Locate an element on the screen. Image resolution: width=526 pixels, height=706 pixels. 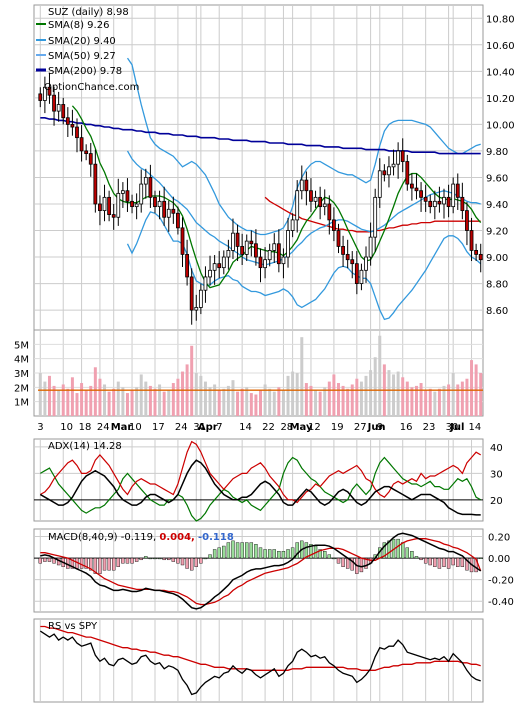
volume-tick-label: 4M is located at coordinates (21, 360).